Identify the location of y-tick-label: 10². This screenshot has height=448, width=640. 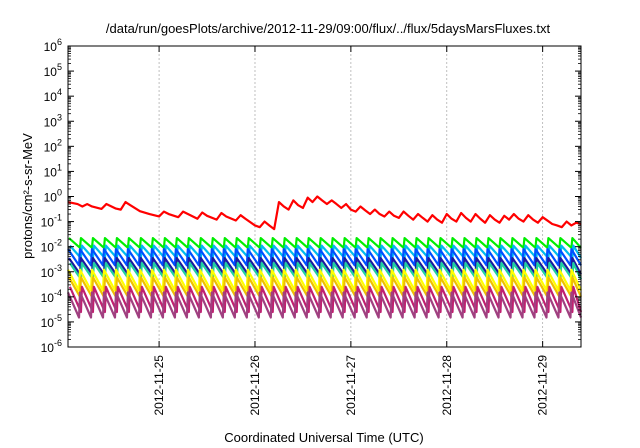
(53, 145).